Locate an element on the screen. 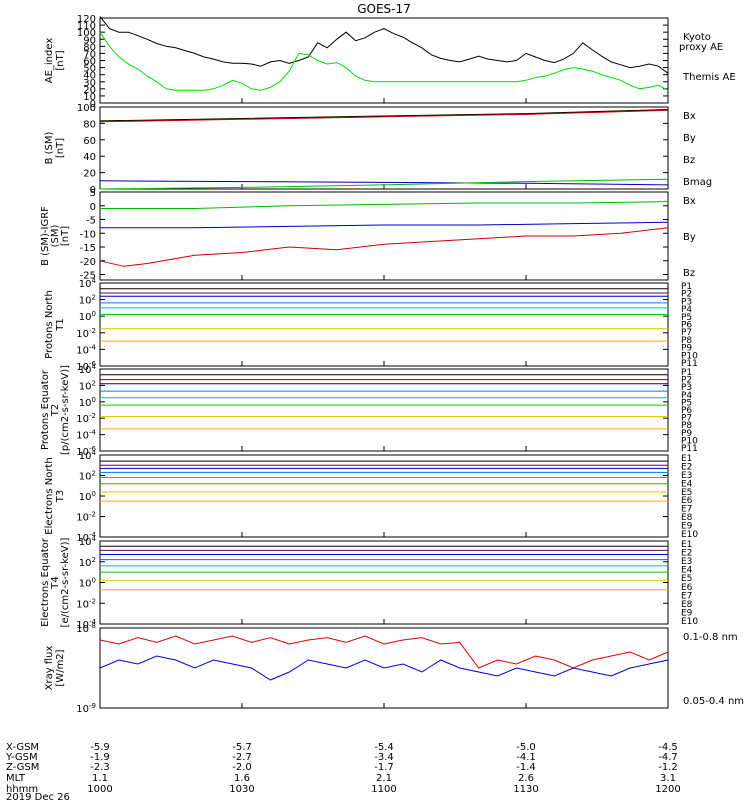 This screenshot has width=750, height=800. ephemeris-value: -4.5 is located at coordinates (668, 747).